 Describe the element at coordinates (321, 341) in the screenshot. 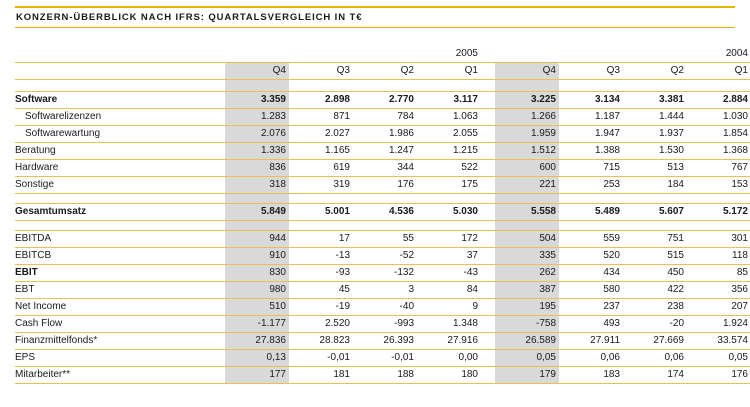

I see `value-cell: 28.823` at that location.